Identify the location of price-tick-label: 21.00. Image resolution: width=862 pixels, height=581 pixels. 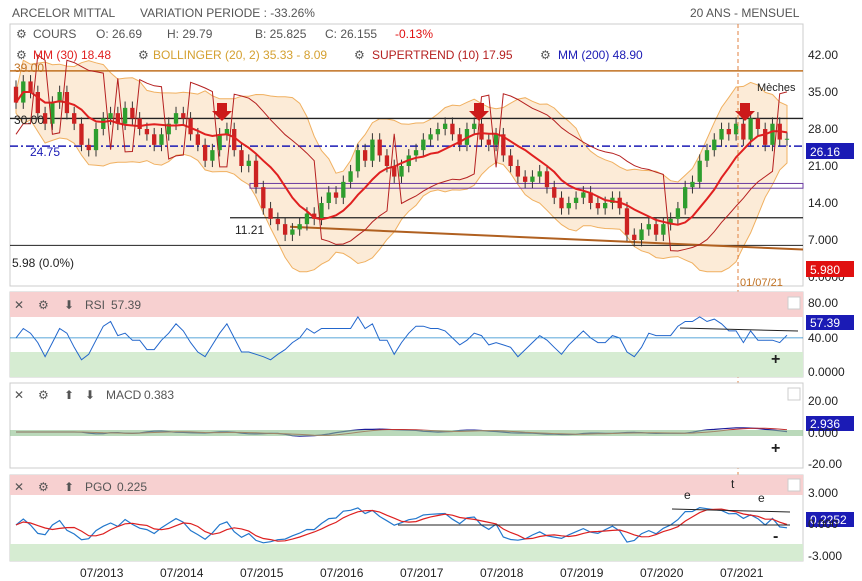
(823, 166).